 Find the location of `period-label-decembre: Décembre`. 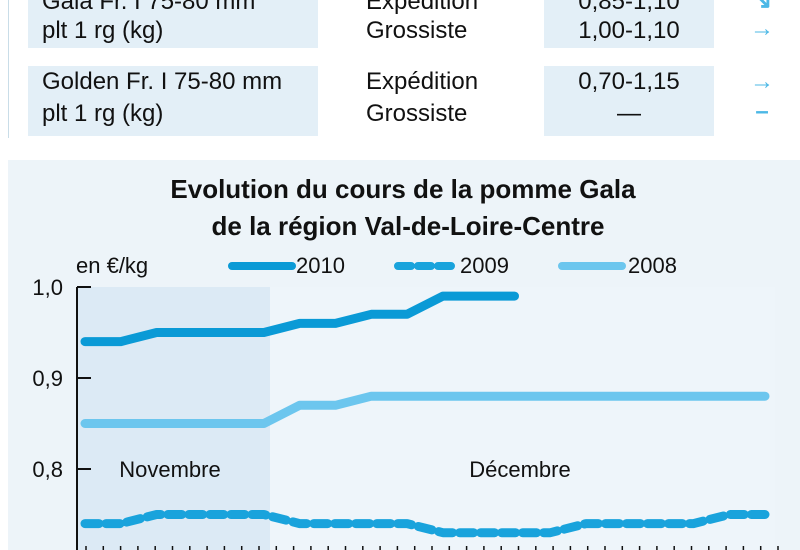

period-label-decembre: Décembre is located at coordinates (519, 469).